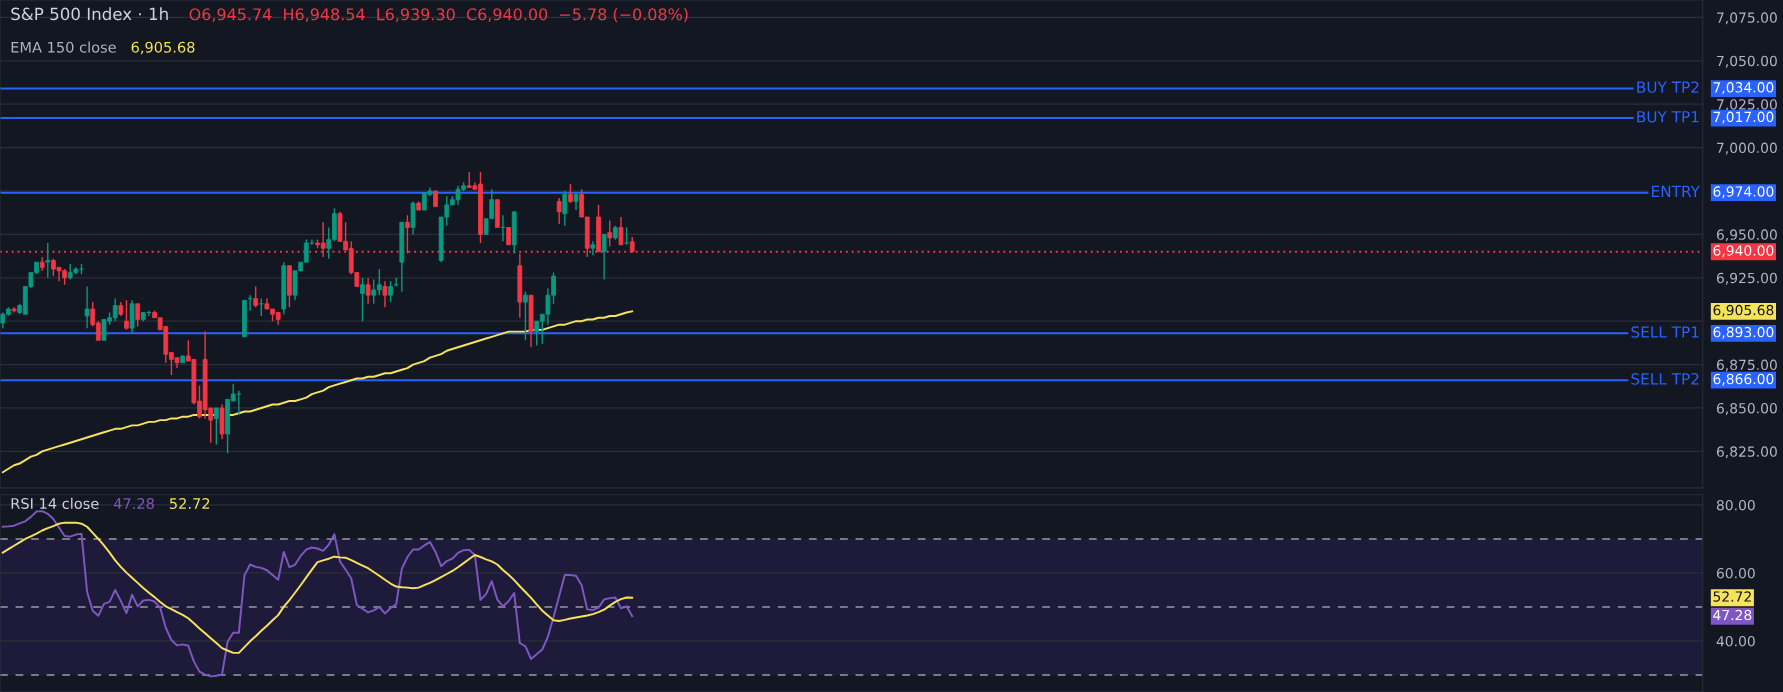 This screenshot has width=1783, height=692. Describe the element at coordinates (1668, 87) in the screenshot. I see `ref-line-label: BUY TP2` at that location.